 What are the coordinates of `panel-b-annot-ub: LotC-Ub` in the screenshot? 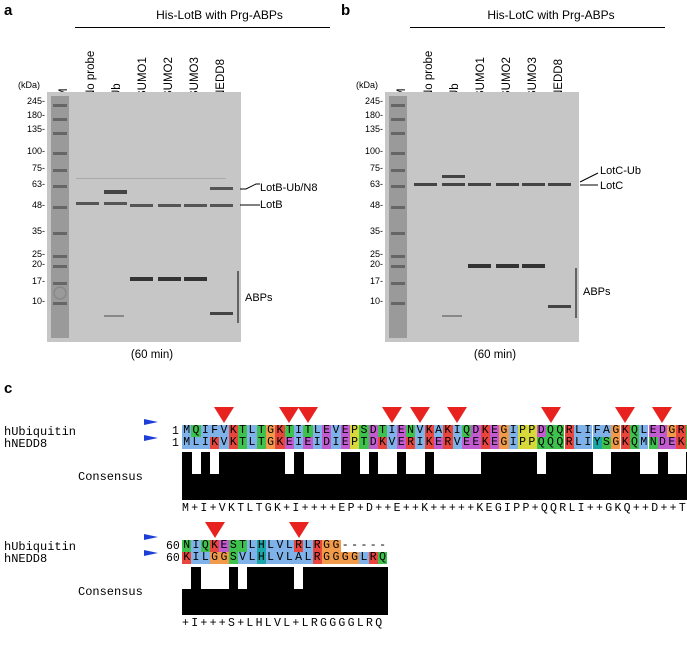 It's located at (620, 171).